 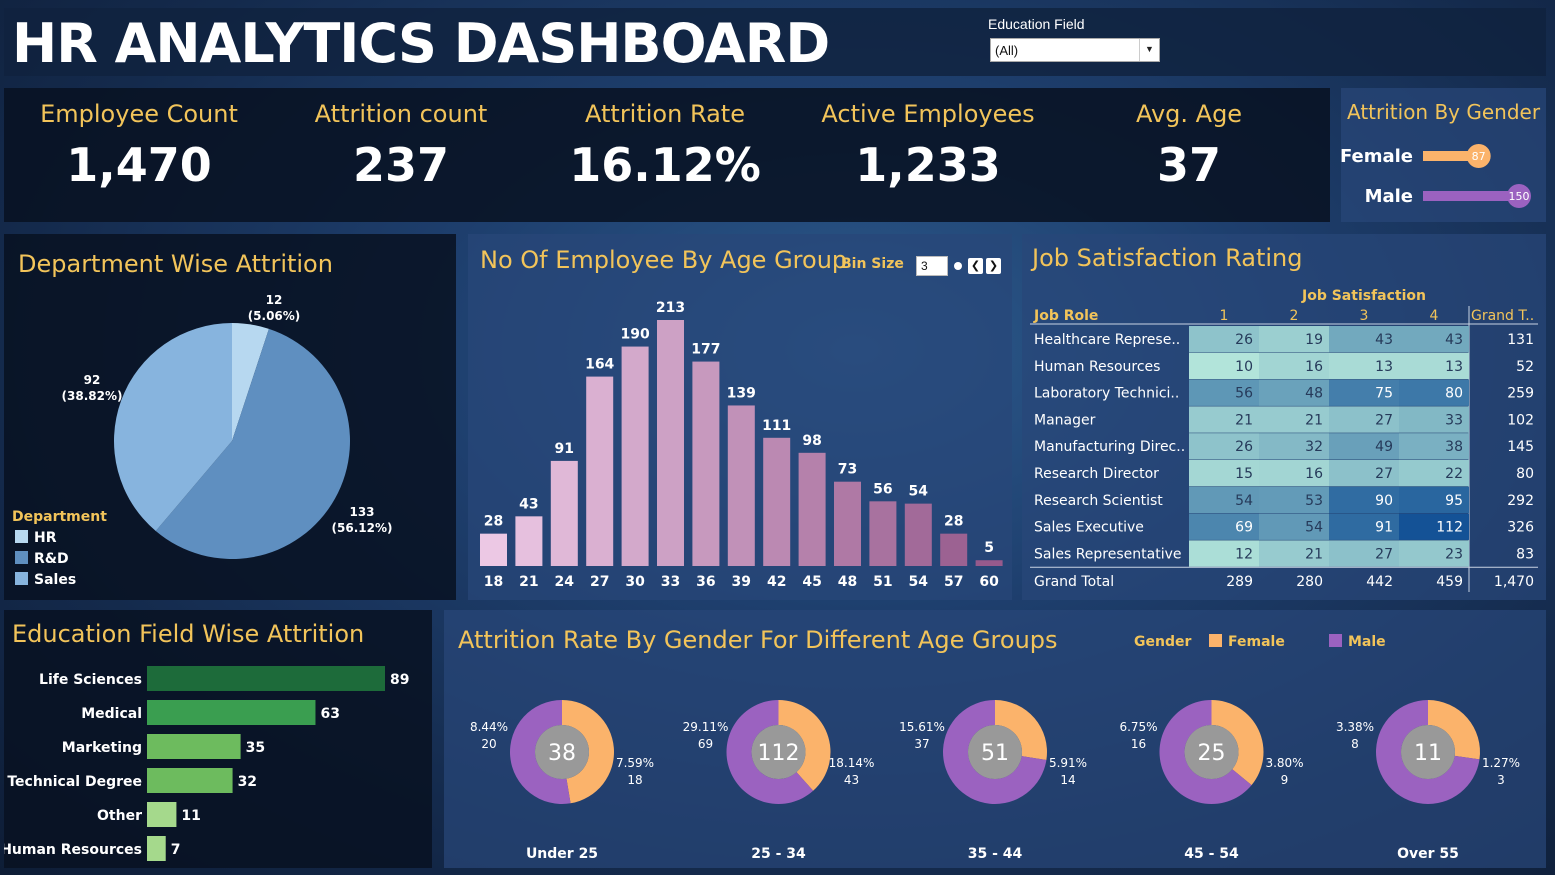 What do you see at coordinates (1294, 316) in the screenshot?
I see `column-header: 2` at bounding box center [1294, 316].